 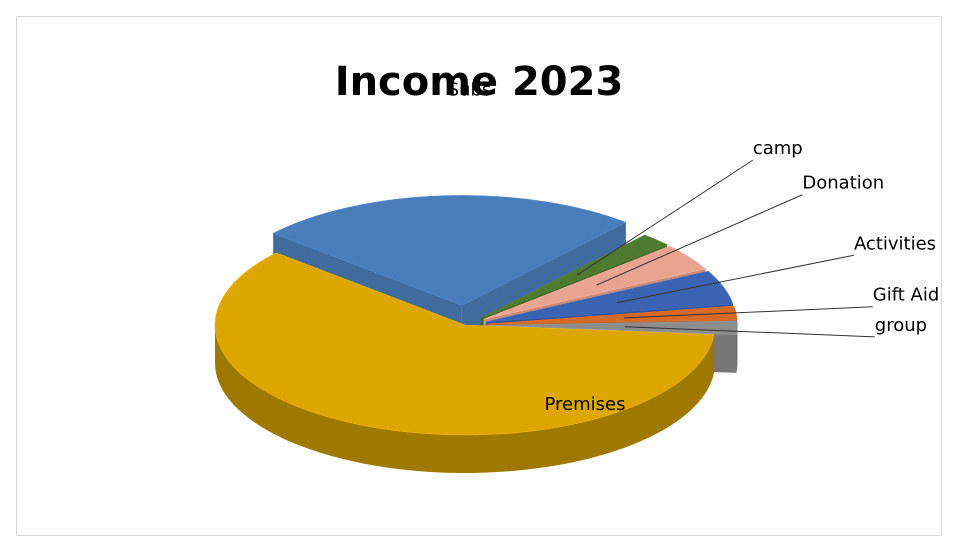 What do you see at coordinates (470, 90) in the screenshot?
I see `slice-label-subs: Subs` at bounding box center [470, 90].